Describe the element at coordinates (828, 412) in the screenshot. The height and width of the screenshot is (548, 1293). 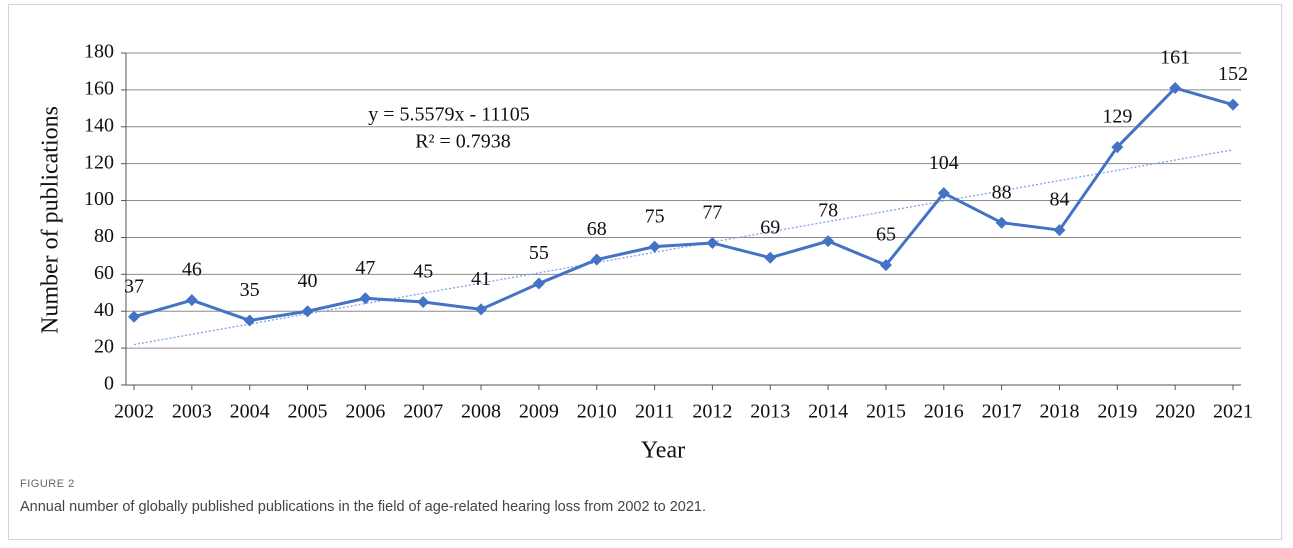
I see `x-tick-label: 2014` at that location.